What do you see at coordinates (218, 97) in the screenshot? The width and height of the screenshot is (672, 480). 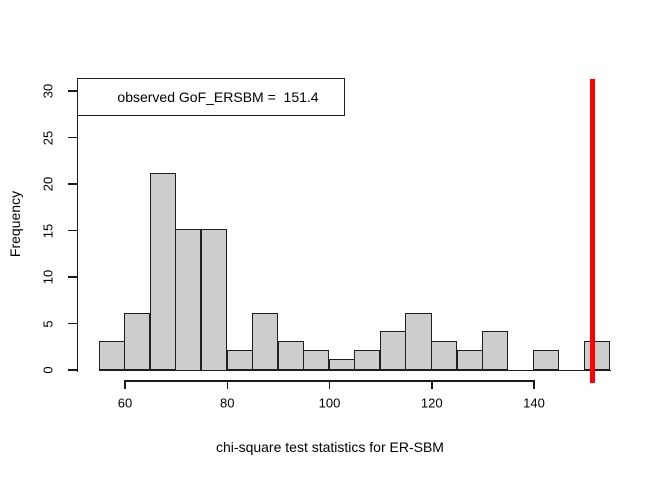 I see `legend-text: observed GoF_ERSBM = 151.4` at bounding box center [218, 97].